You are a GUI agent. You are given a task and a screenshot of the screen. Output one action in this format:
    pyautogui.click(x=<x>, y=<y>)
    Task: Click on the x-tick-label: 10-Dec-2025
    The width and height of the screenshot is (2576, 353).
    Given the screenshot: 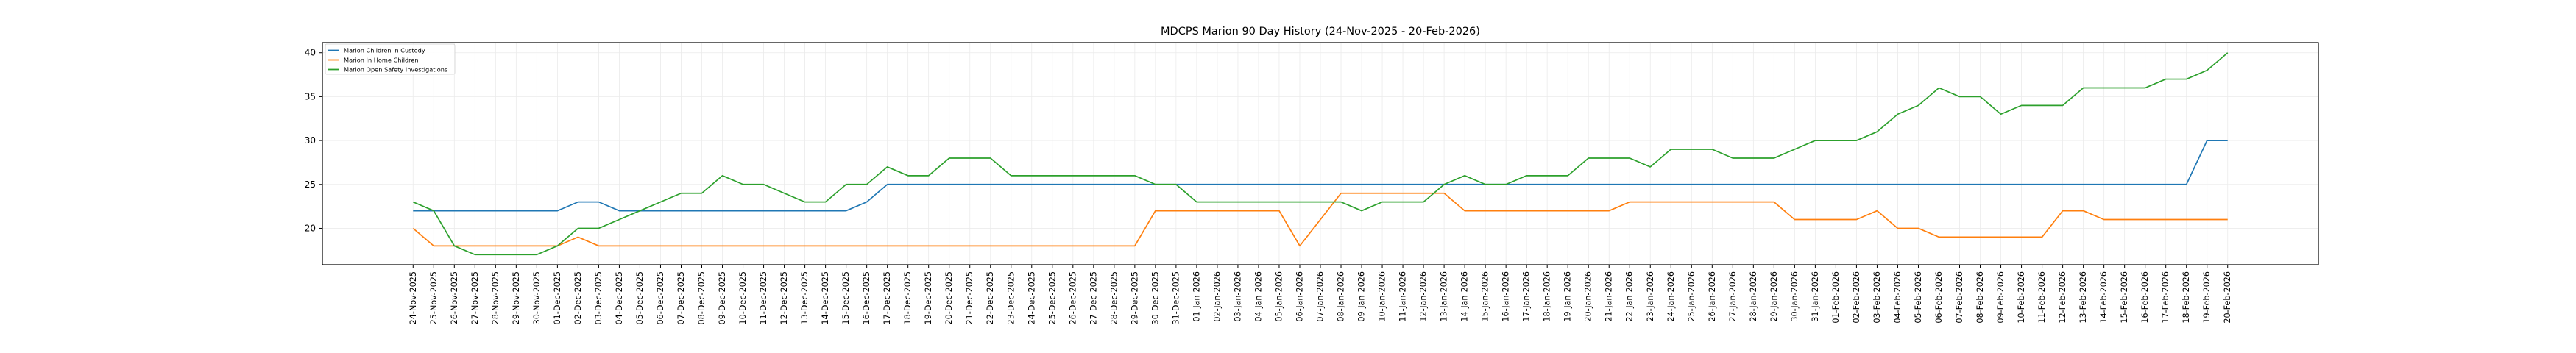 What is the action you would take?
    pyautogui.click(x=743, y=298)
    